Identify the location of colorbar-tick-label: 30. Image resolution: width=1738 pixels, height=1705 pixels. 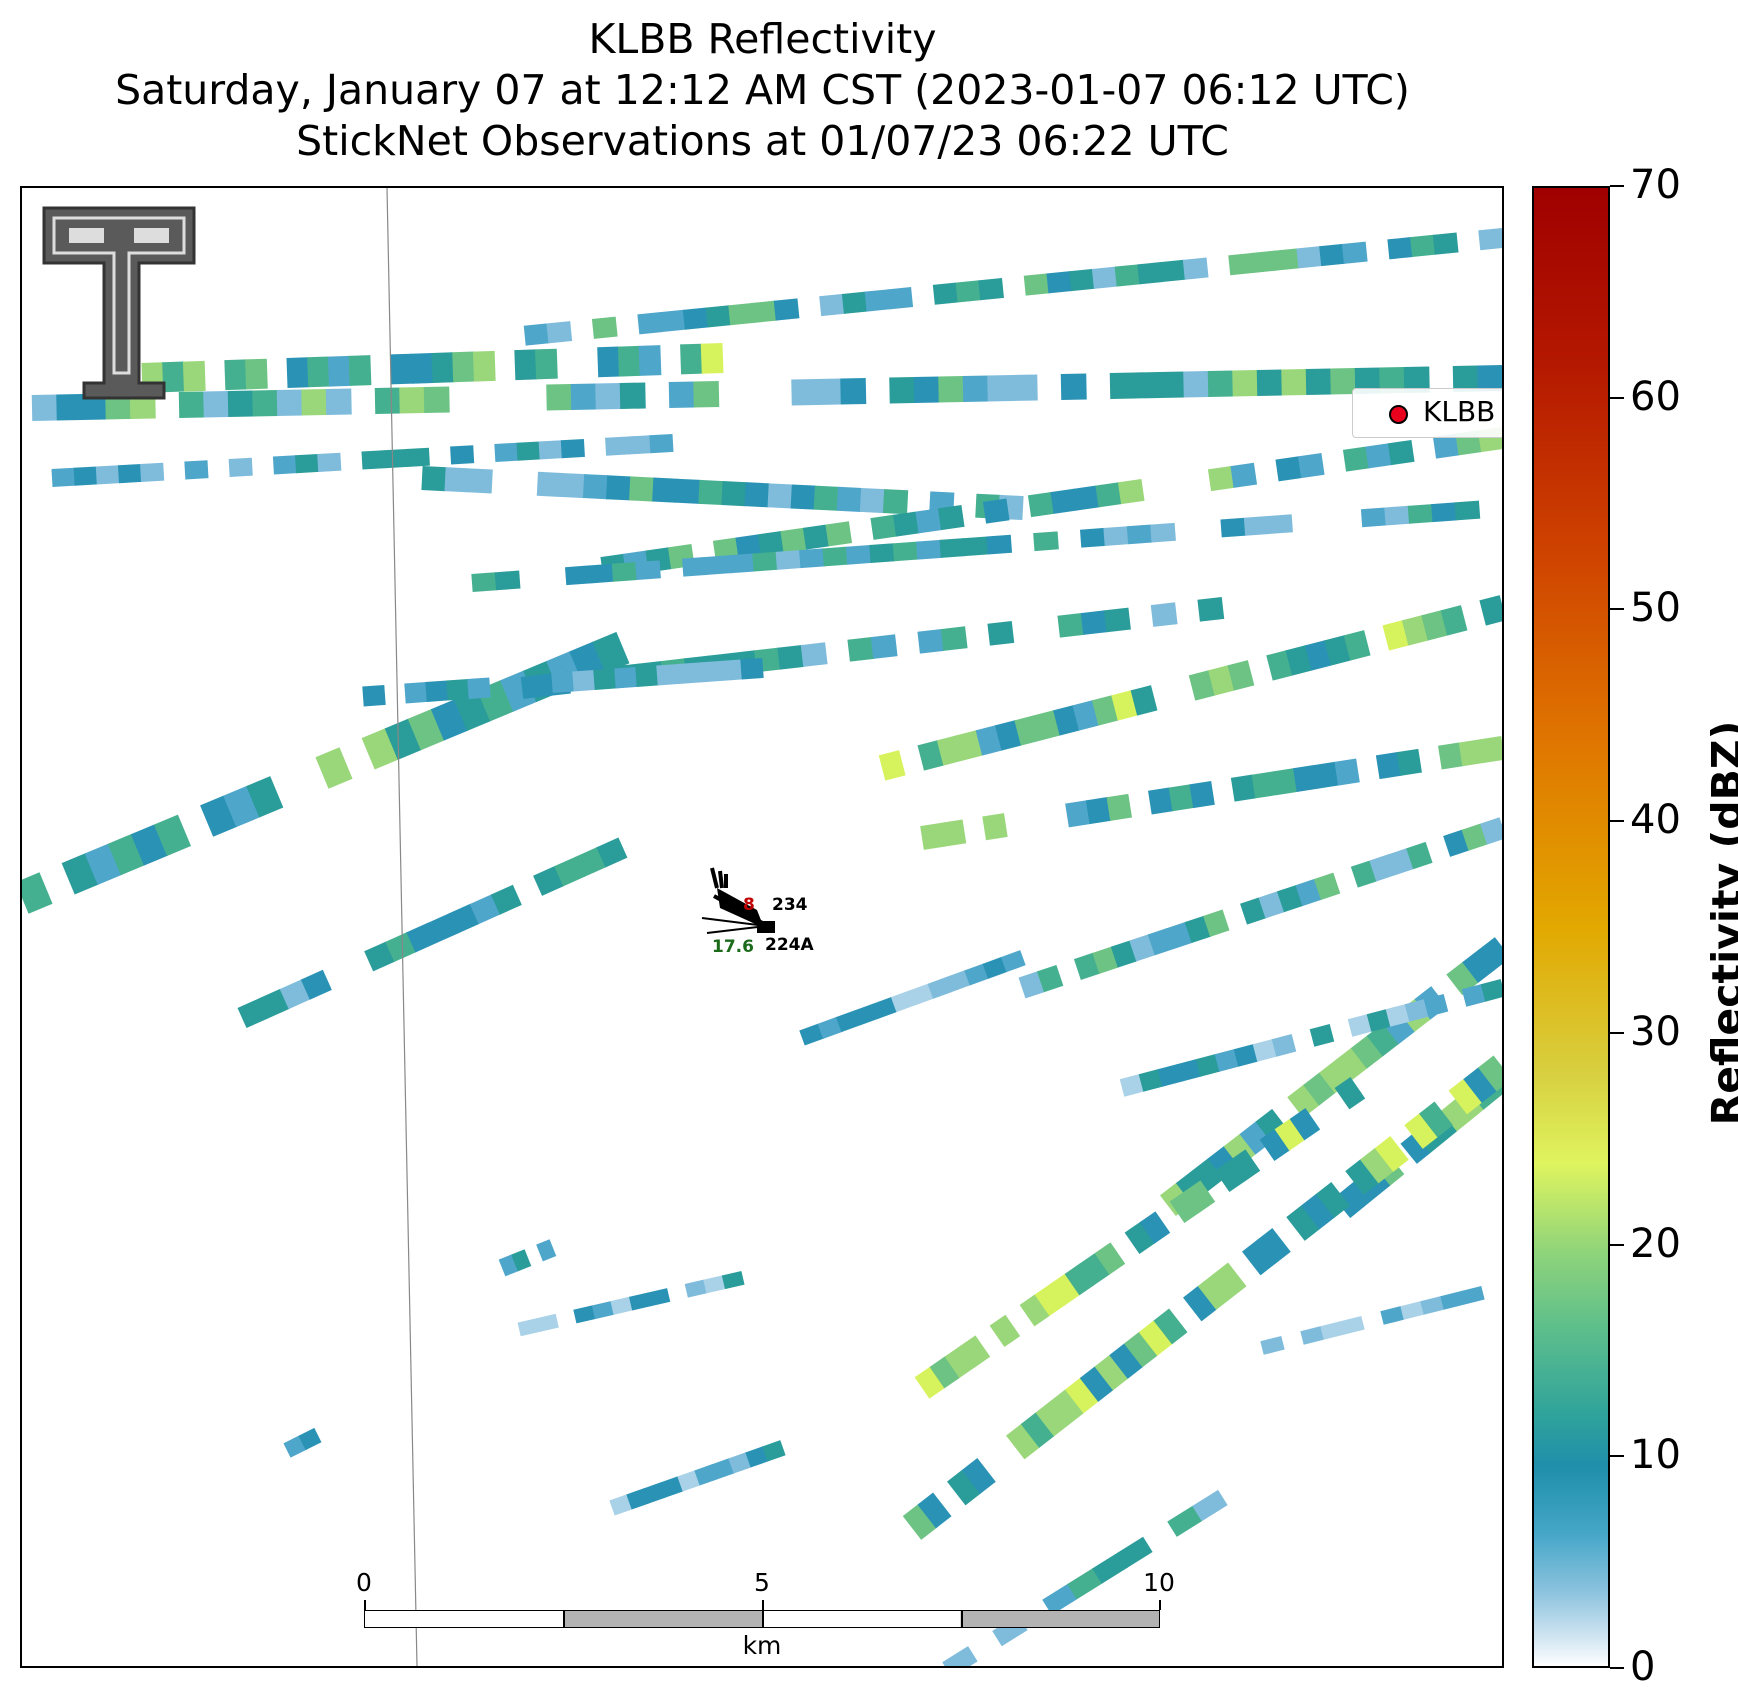
(1655, 1031).